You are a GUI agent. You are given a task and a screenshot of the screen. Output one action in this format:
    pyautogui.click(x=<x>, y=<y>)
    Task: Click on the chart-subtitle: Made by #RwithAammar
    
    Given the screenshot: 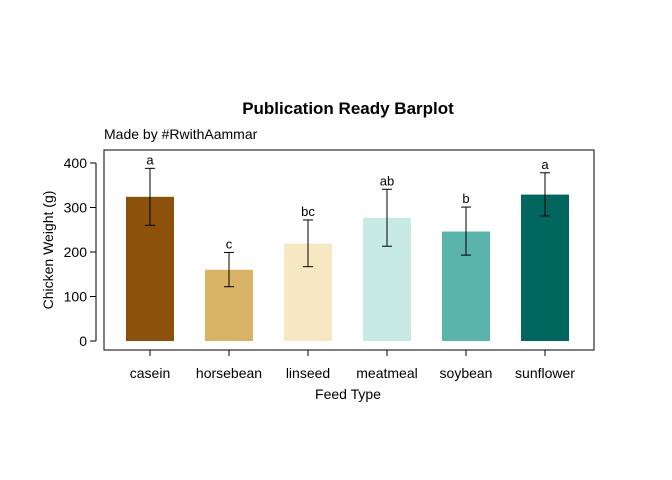 What is the action you would take?
    pyautogui.click(x=181, y=134)
    